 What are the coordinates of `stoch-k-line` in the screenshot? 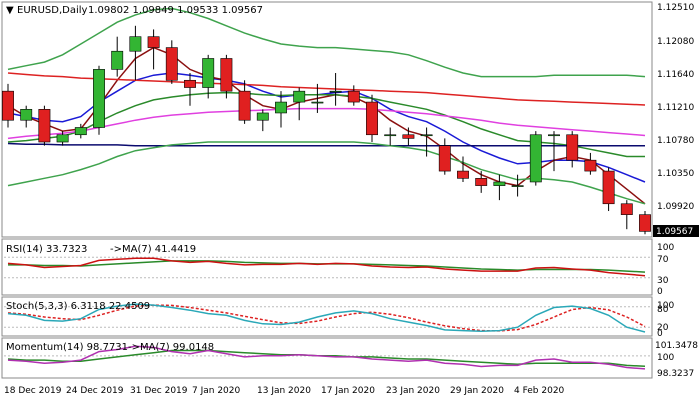 It's located at (326, 318).